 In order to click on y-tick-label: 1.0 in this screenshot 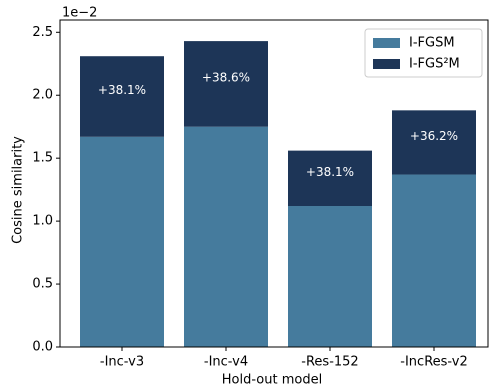, I will do `click(42, 221)`.